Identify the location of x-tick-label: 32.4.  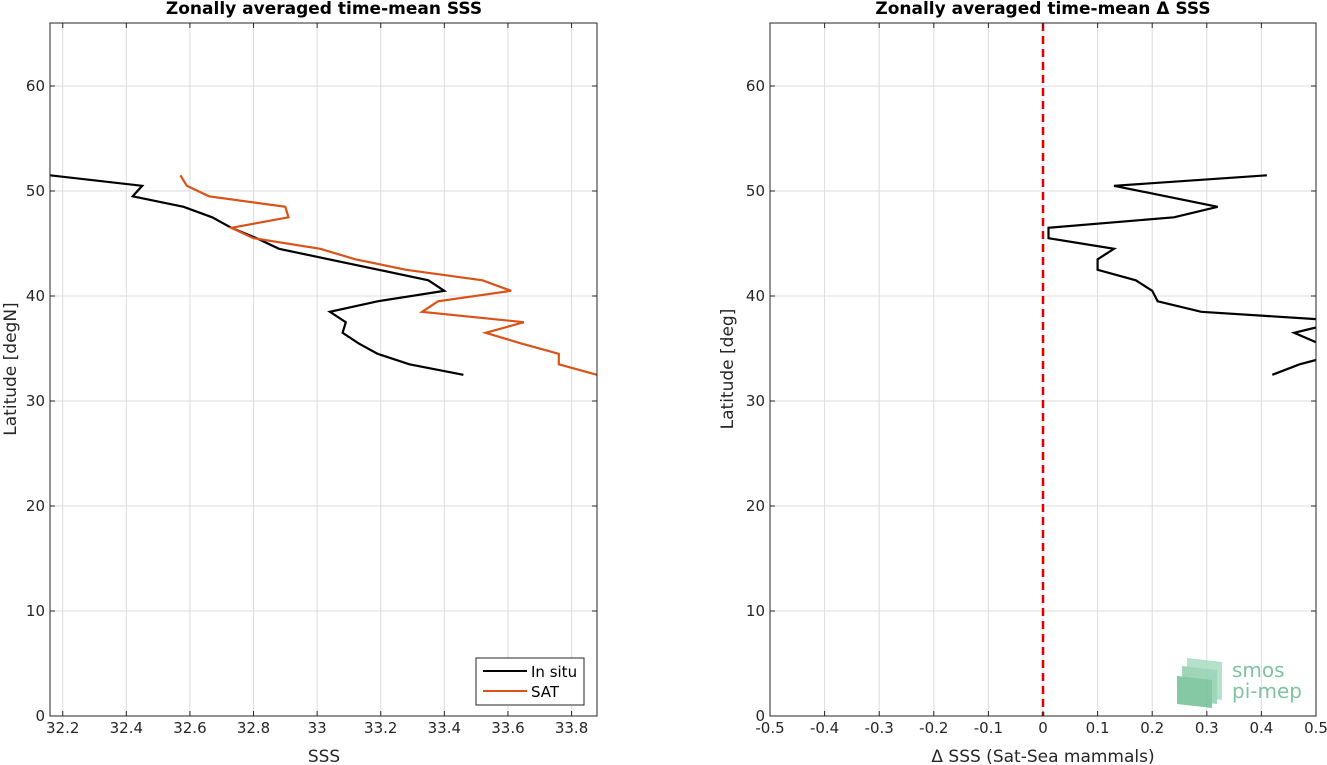
(126, 728).